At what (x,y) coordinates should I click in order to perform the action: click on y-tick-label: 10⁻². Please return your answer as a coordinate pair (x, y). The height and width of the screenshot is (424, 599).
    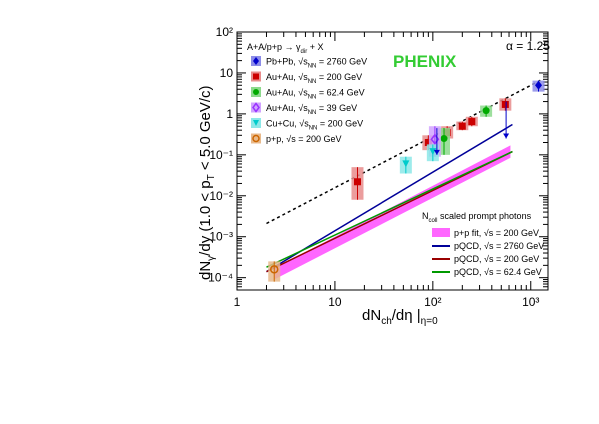
    Looking at the image, I should click on (221, 196).